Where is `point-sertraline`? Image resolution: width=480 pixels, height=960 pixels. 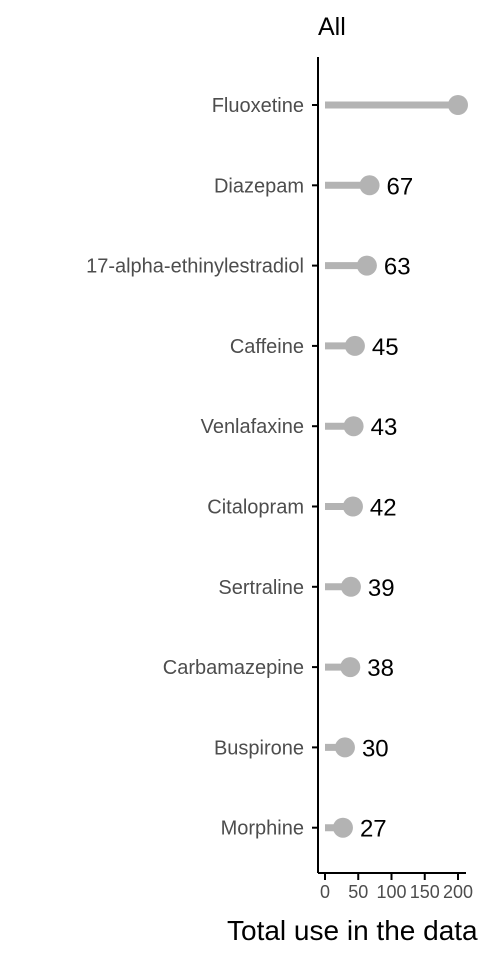 point-sertraline is located at coordinates (350, 586).